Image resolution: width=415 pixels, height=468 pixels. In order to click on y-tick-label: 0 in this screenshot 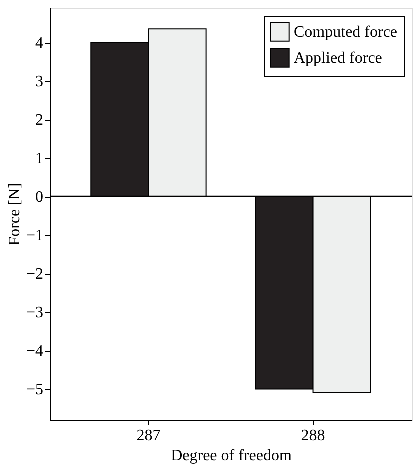, I will do `click(40, 197)`.